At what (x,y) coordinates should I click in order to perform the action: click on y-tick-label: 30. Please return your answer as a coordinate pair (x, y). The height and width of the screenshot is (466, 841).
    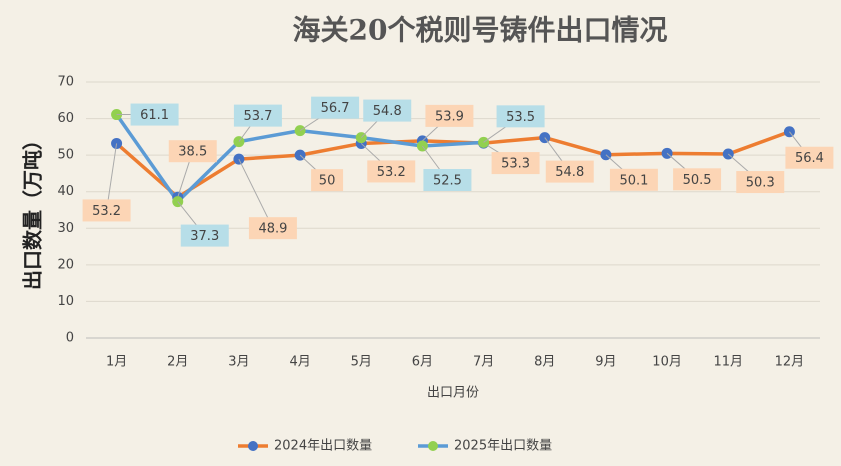
    Looking at the image, I should click on (65, 228).